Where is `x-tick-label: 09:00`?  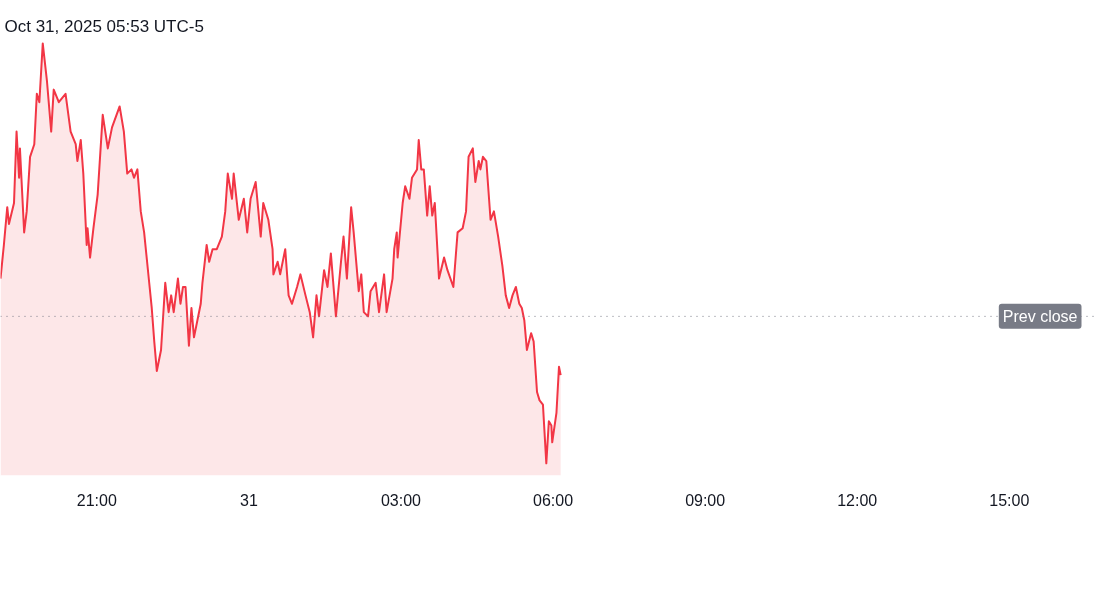 x-tick-label: 09:00 is located at coordinates (705, 500).